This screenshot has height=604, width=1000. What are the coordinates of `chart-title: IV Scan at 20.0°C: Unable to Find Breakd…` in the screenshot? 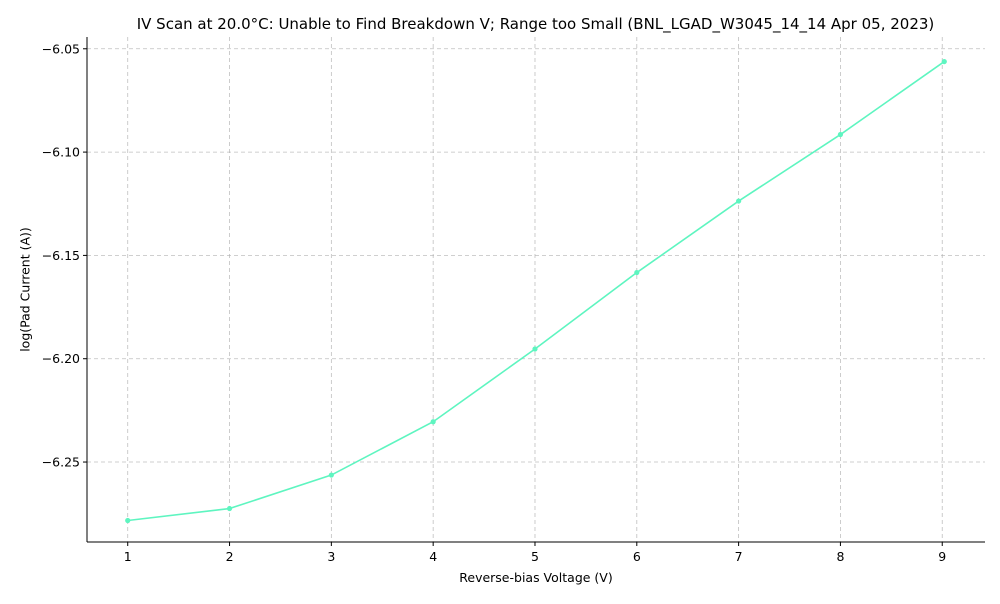 It's located at (536, 24).